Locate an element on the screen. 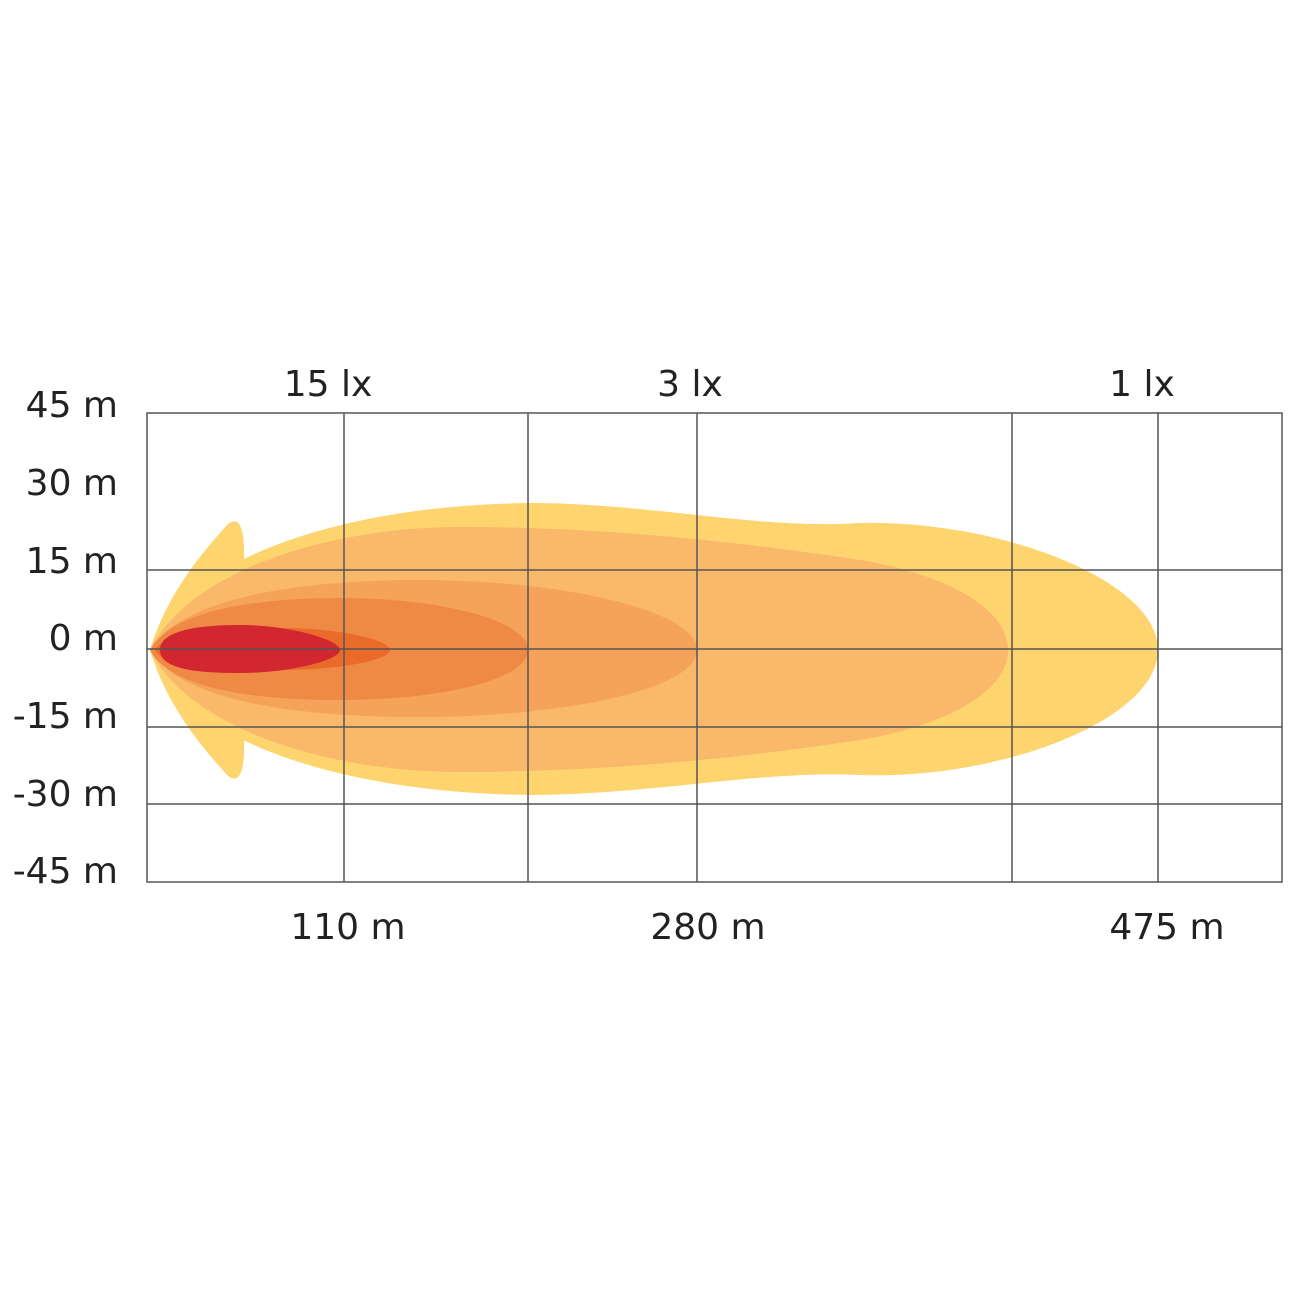 Image resolution: width=1299 pixels, height=1299 pixels. y-label: 15 m is located at coordinates (72, 561).